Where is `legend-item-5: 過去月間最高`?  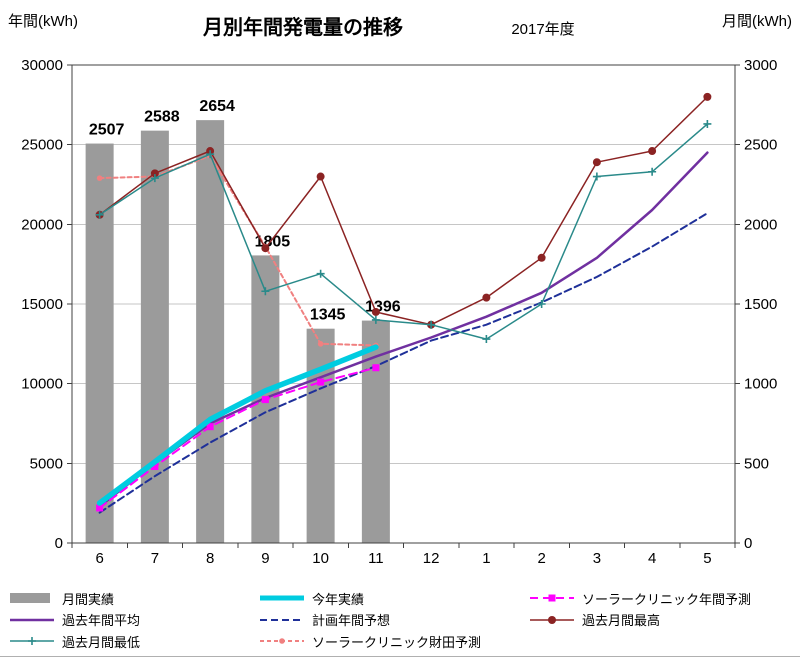
legend-item-5: 過去月間最高 is located at coordinates (664, 620).